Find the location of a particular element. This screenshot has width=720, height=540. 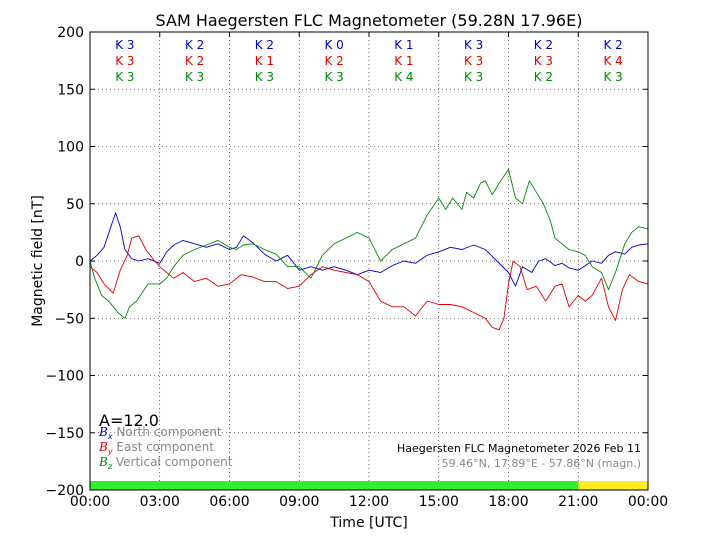

x-tick-label: 18:00 is located at coordinates (508, 502).